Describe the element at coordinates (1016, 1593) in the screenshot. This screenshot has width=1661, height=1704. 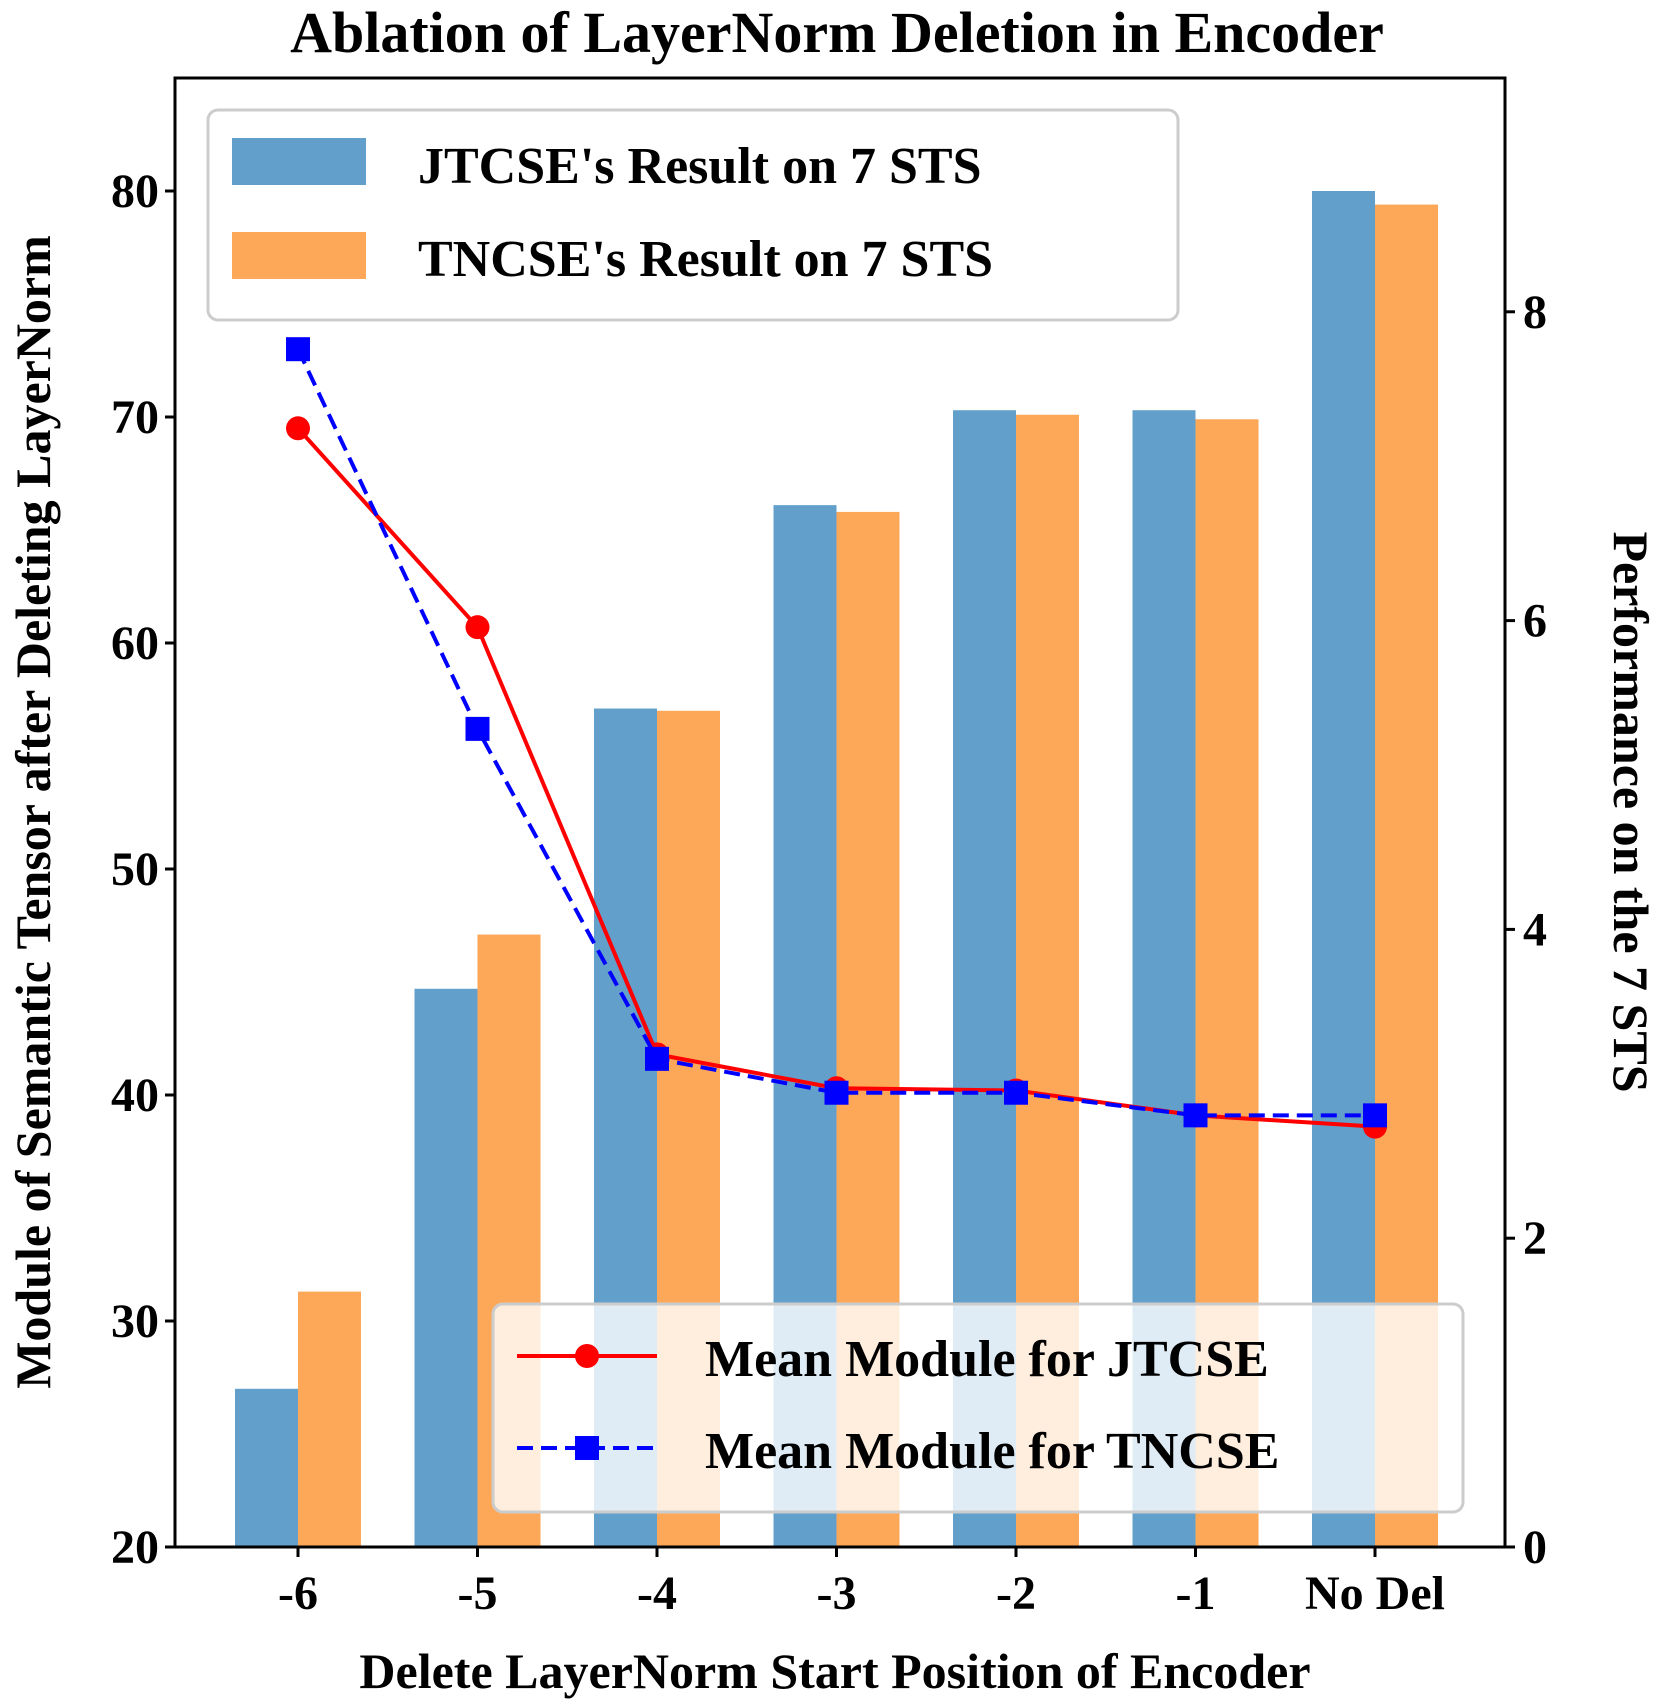
I see `x-tick-label-4: -2` at that location.